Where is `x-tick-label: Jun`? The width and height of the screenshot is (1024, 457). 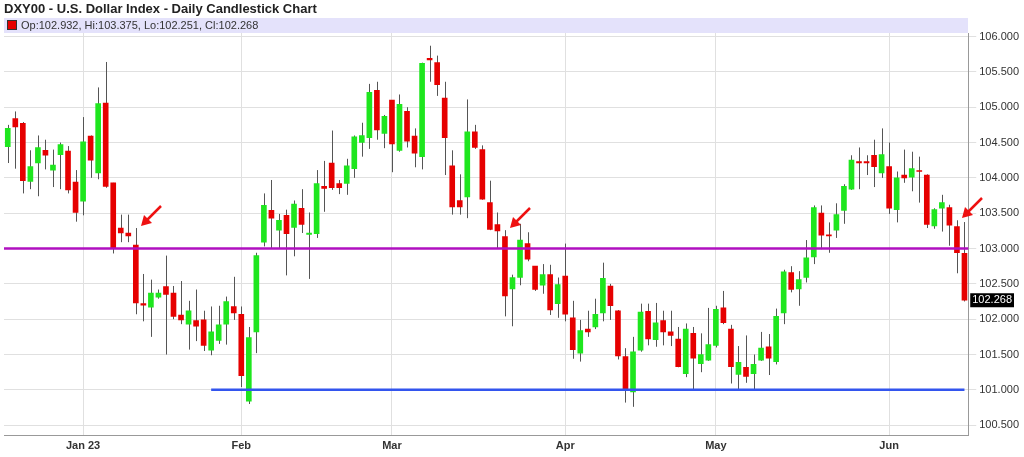
x-tick-label: Jun is located at coordinates (889, 445).